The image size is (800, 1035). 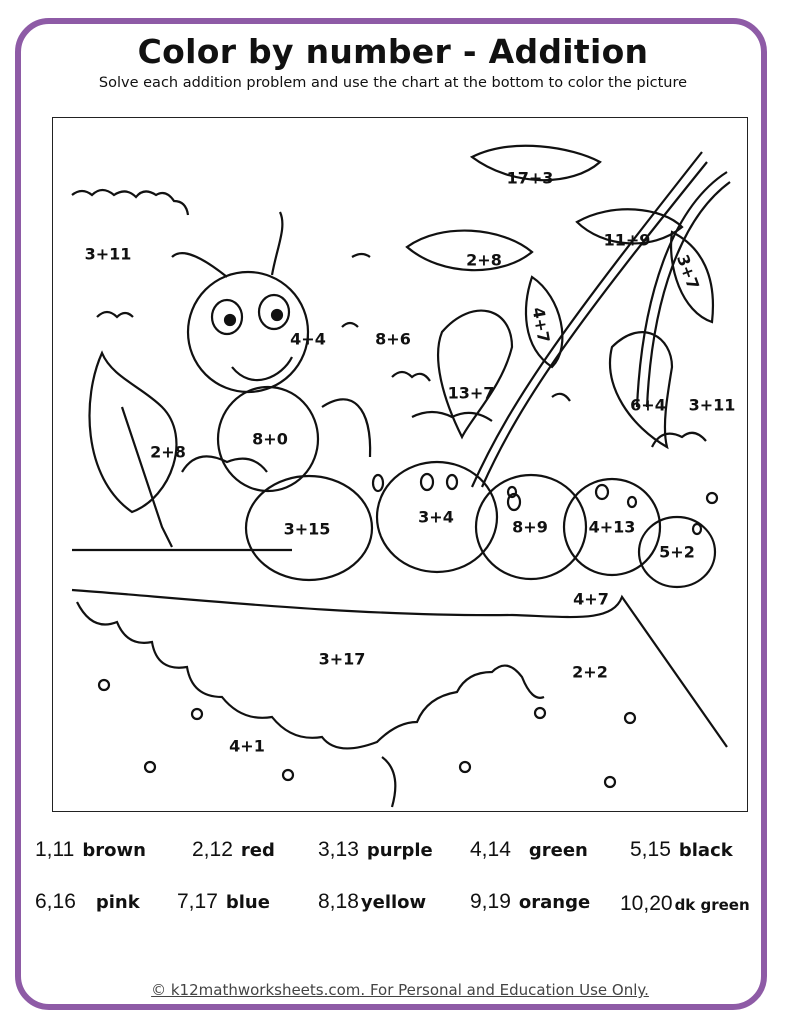 What do you see at coordinates (375, 849) in the screenshot?
I see `color-key-item: 3,13 purple` at bounding box center [375, 849].